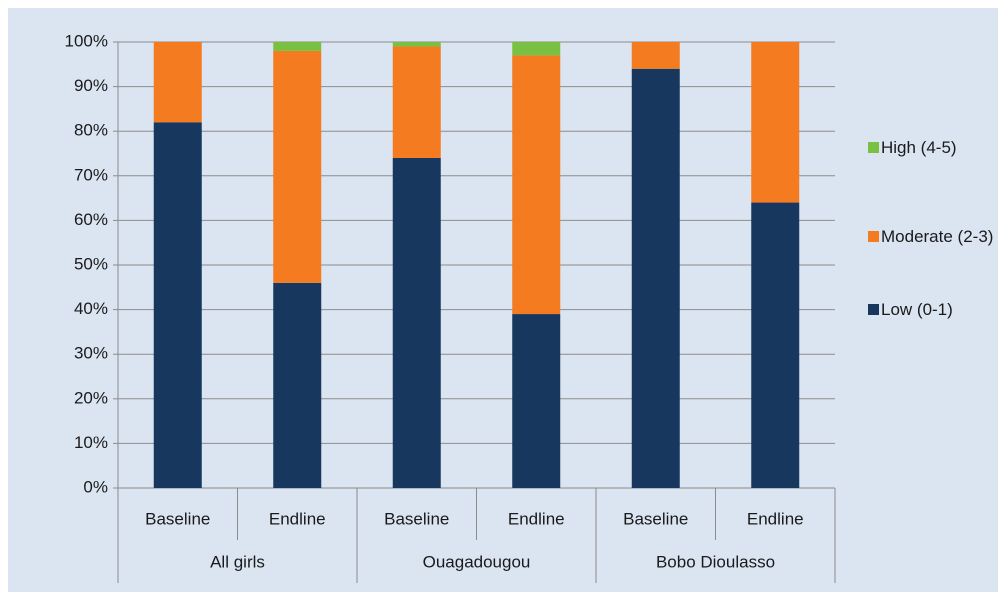 Image resolution: width=1005 pixels, height=599 pixels. I want to click on group-label: All girls, so click(237, 561).